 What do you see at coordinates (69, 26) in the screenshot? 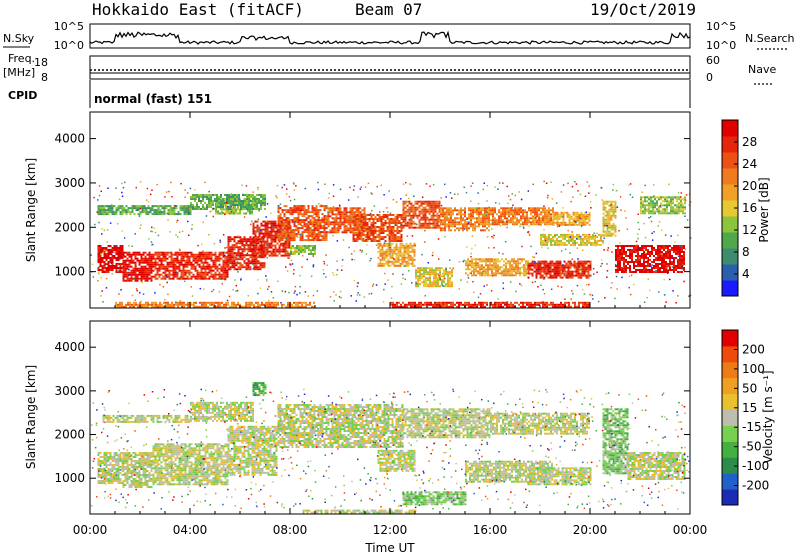
I see `nsky-tick-top: 10^5` at bounding box center [69, 26].